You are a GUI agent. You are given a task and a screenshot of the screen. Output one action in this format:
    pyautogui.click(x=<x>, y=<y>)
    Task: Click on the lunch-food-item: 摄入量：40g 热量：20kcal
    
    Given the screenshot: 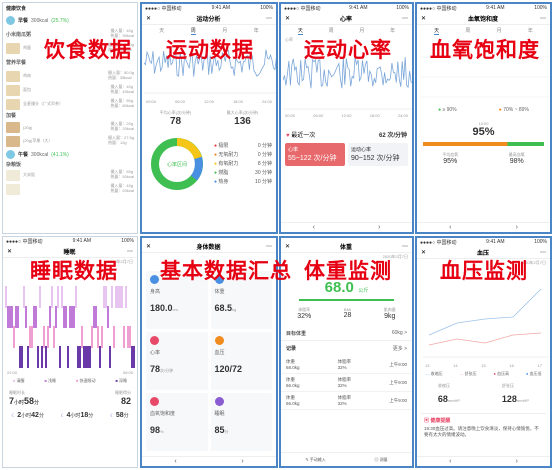 What is the action you would take?
    pyautogui.click(x=70, y=189)
    